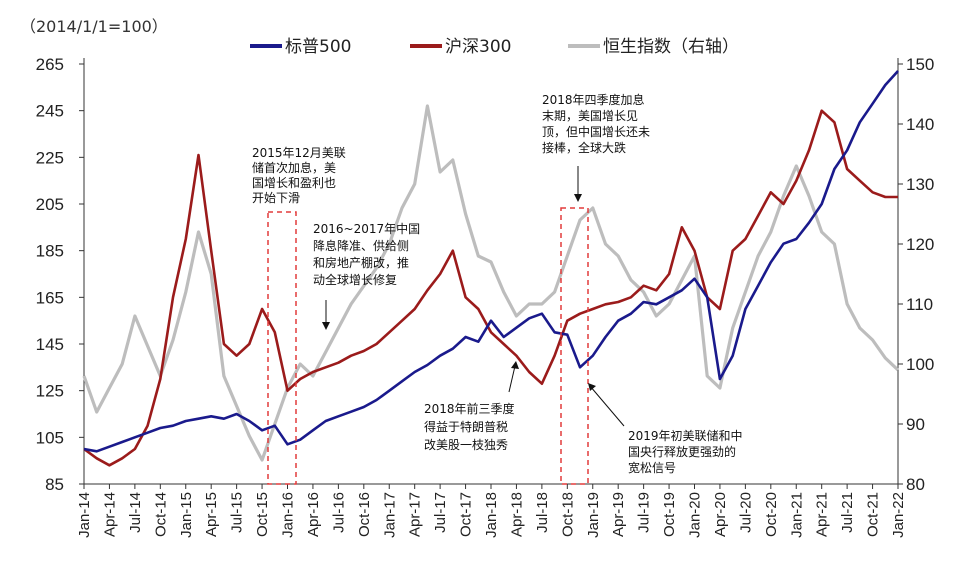  I want to click on x-tick-label: Oct-20, so click(771, 514).